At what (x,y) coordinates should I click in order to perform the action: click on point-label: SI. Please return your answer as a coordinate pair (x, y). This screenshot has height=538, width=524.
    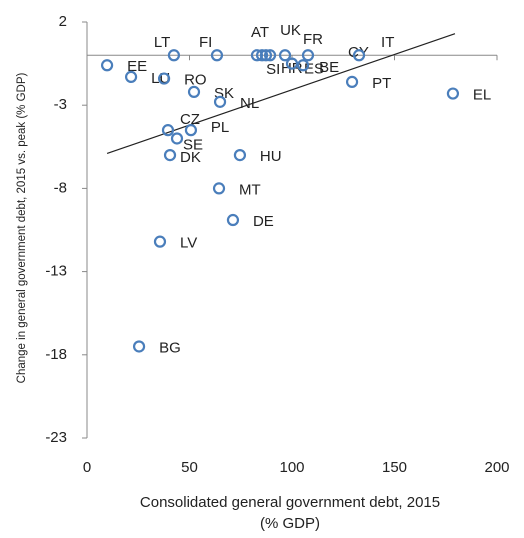
    Looking at the image, I should click on (273, 69).